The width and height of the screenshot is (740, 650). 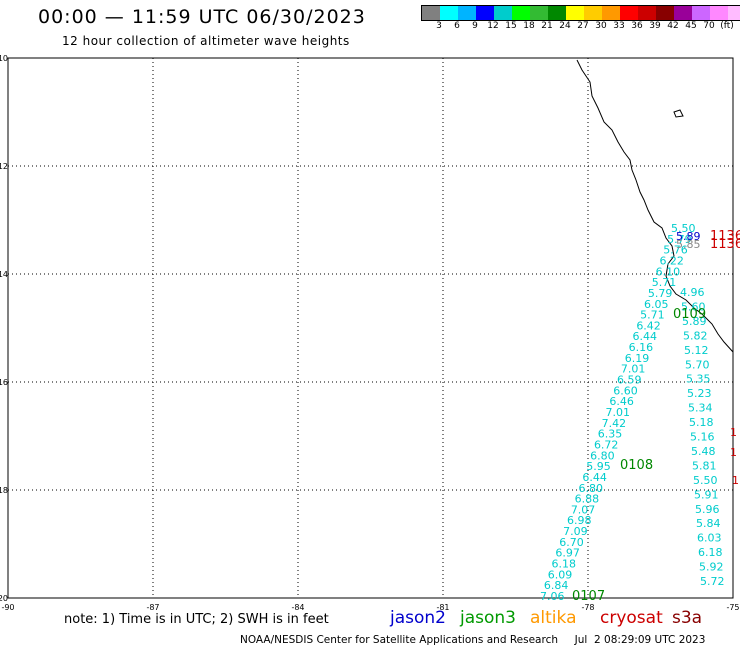 I want to click on legend-jason2: jason2, so click(x=418, y=618).